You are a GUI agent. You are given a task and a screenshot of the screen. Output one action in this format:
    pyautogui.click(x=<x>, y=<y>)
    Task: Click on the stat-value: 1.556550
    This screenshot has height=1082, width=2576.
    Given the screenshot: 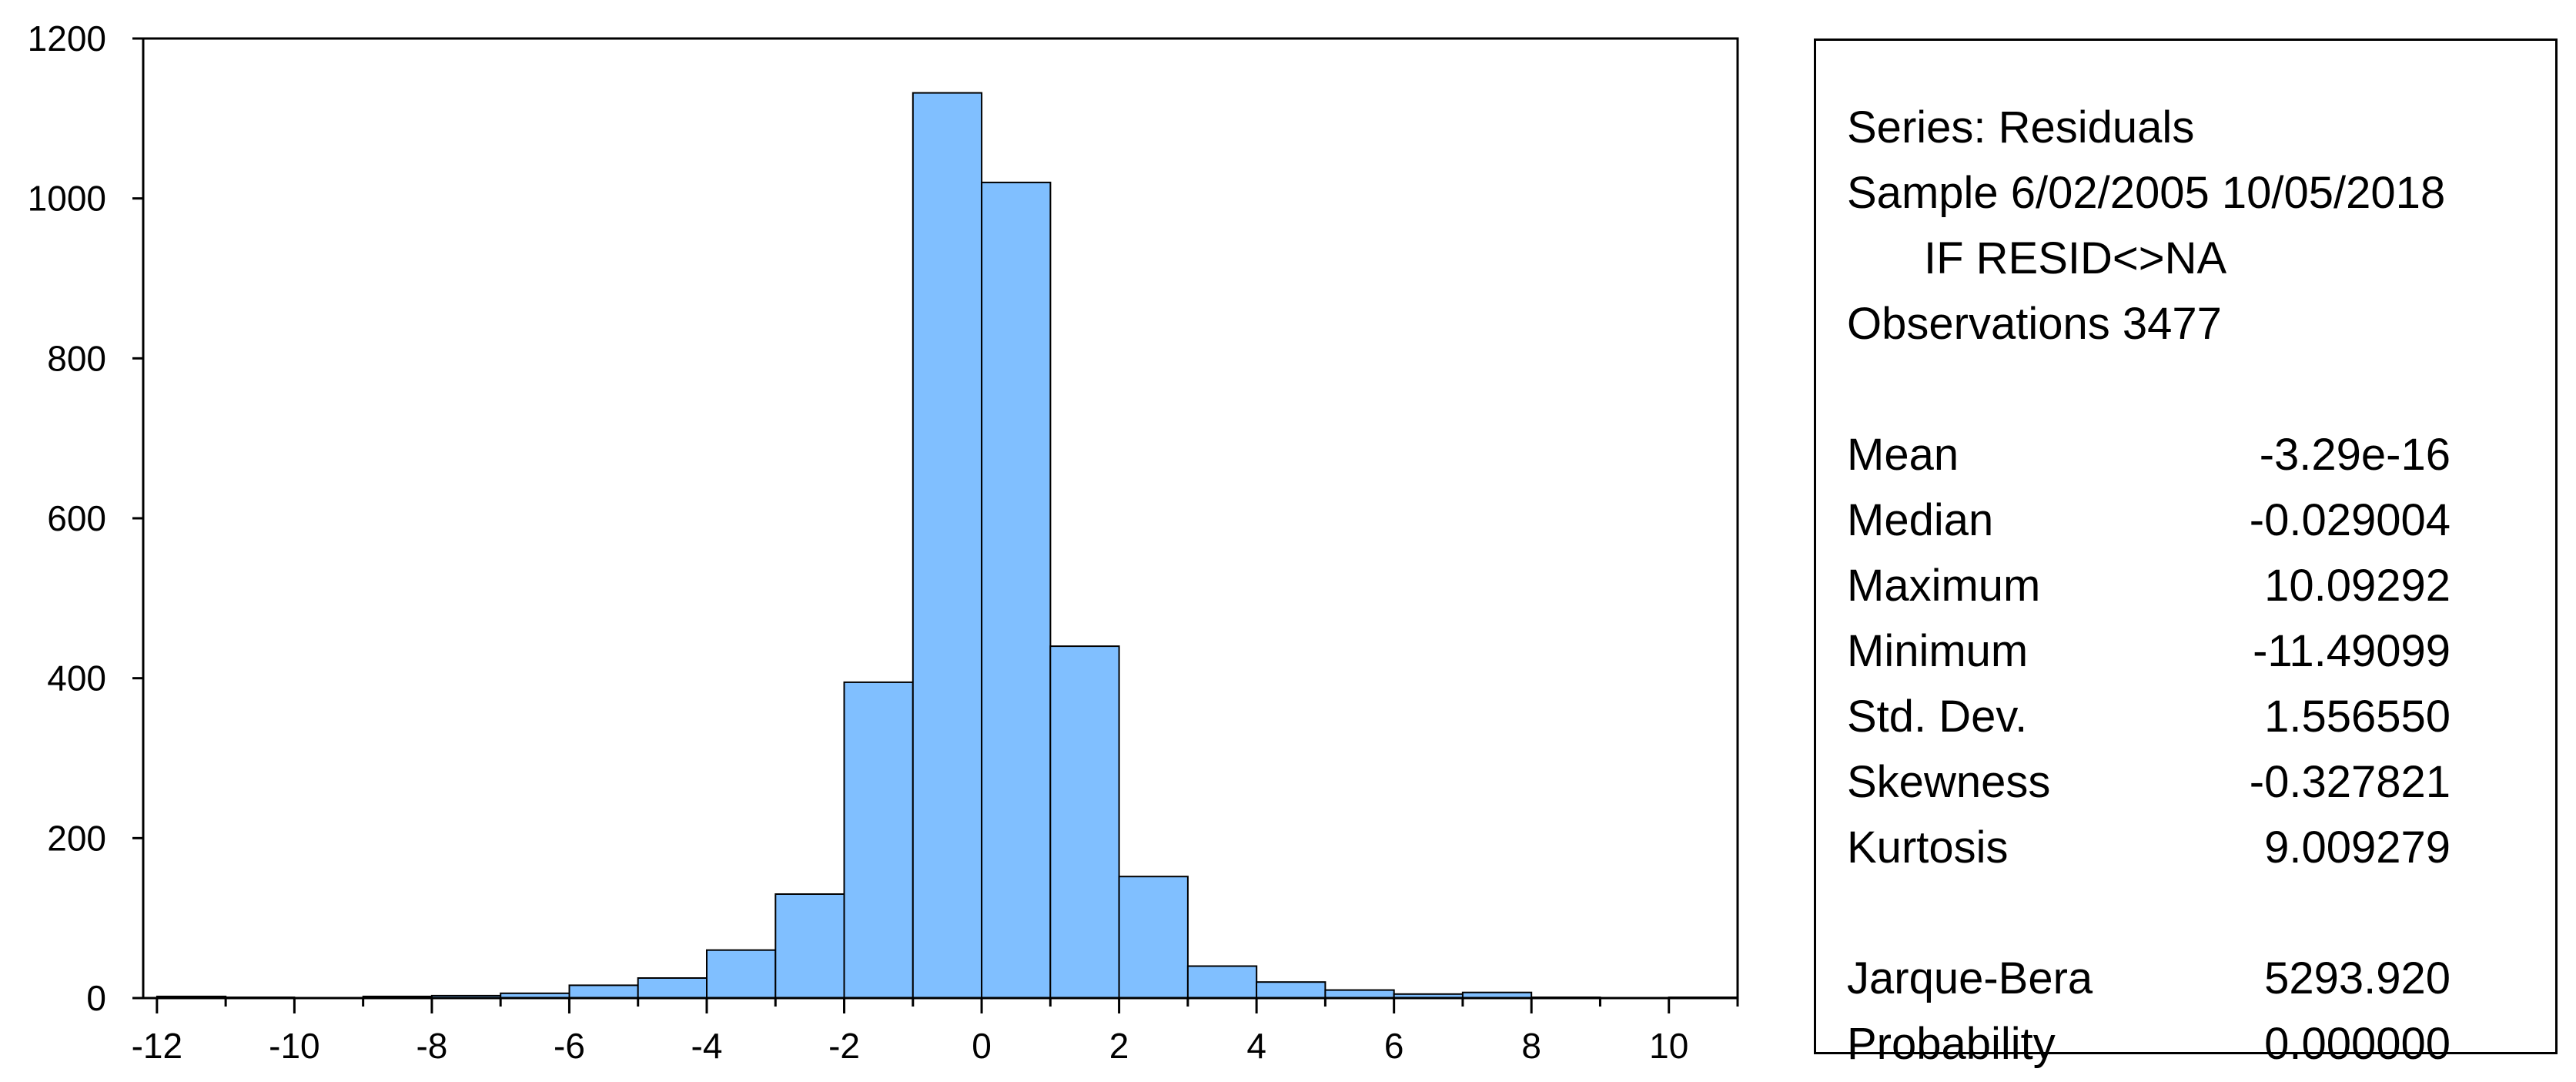 What is the action you would take?
    pyautogui.click(x=2358, y=717)
    